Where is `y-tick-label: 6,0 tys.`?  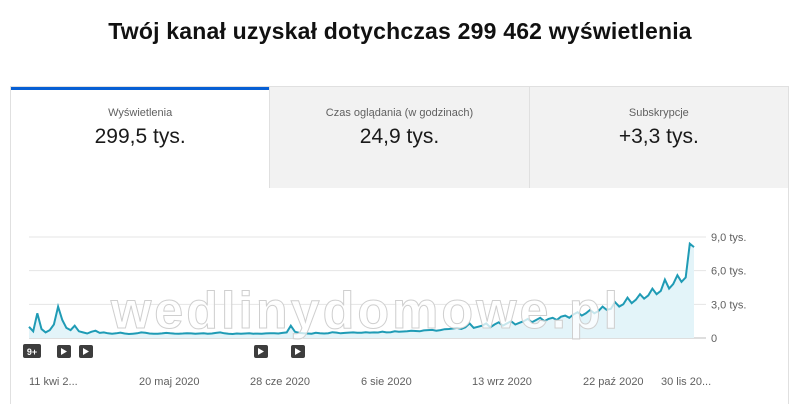
y-tick-label: 6,0 tys. is located at coordinates (728, 272).